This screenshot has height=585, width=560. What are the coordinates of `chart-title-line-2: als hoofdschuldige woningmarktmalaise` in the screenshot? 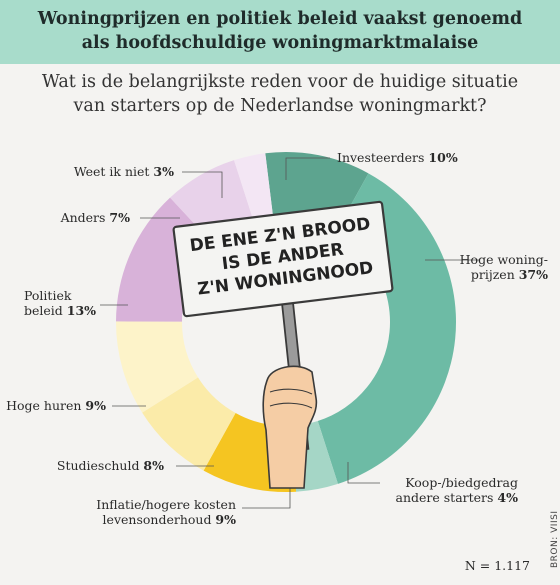 It's located at (280, 43).